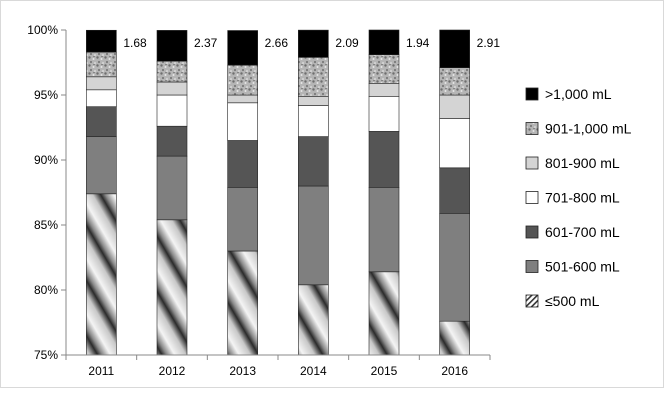 The image size is (664, 393). I want to click on bar-segment-s500-2012, so click(172, 287).